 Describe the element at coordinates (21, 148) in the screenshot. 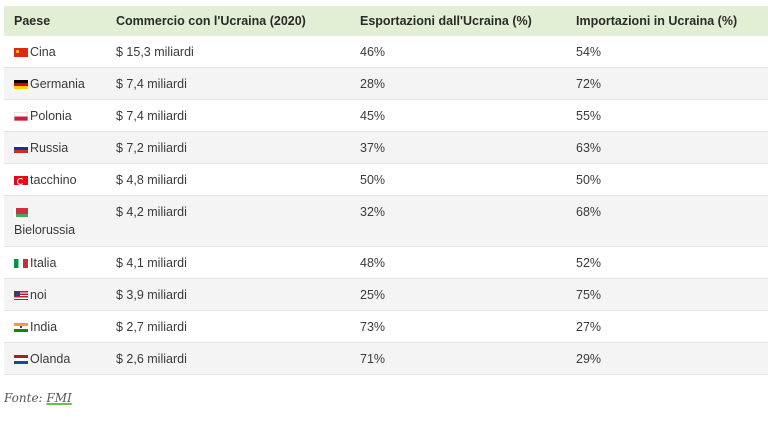

I see `russia-flag-icon` at that location.